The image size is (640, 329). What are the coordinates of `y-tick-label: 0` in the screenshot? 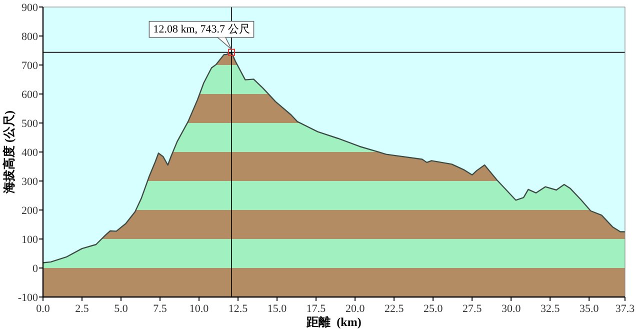 It's located at (35, 269).